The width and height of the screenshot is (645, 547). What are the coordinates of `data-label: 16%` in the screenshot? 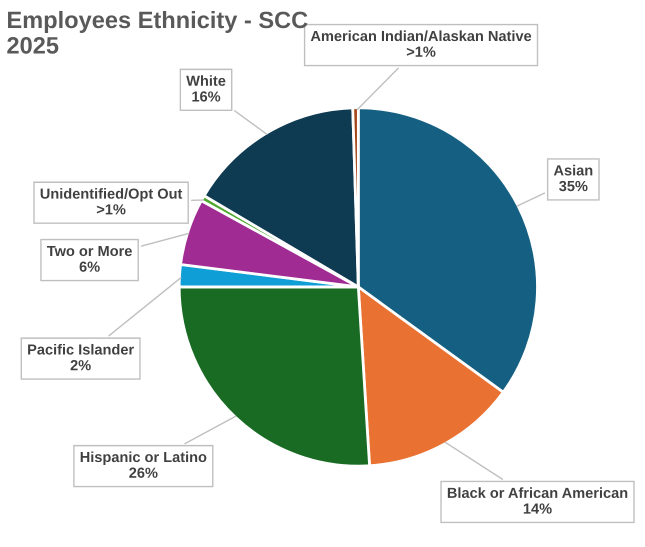 It's located at (206, 96).